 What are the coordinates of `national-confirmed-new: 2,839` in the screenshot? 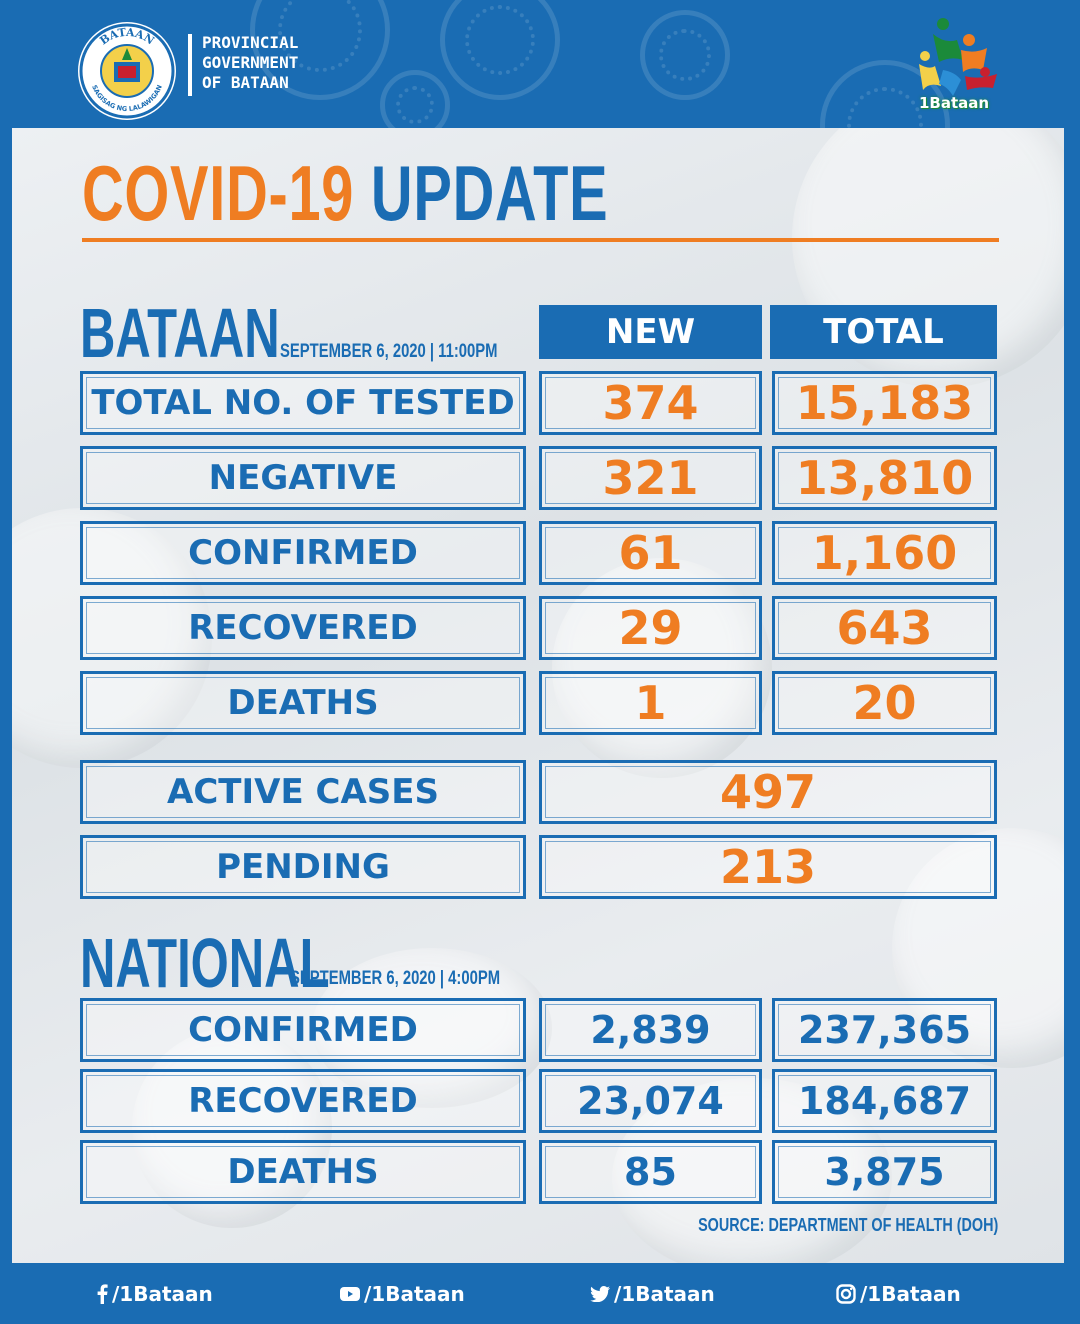 It's located at (650, 1030).